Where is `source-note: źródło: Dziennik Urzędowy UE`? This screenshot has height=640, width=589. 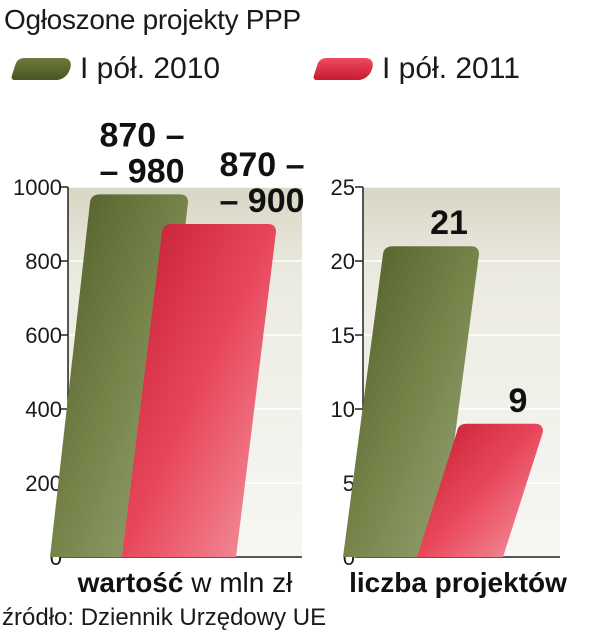 source-note: źródło: Dziennik Urzędowy UE is located at coordinates (164, 617).